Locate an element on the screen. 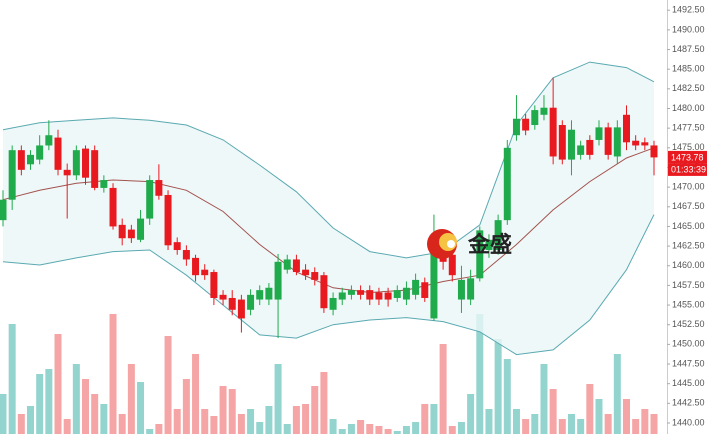  y-tick-label: 1460.00 is located at coordinates (688, 265).